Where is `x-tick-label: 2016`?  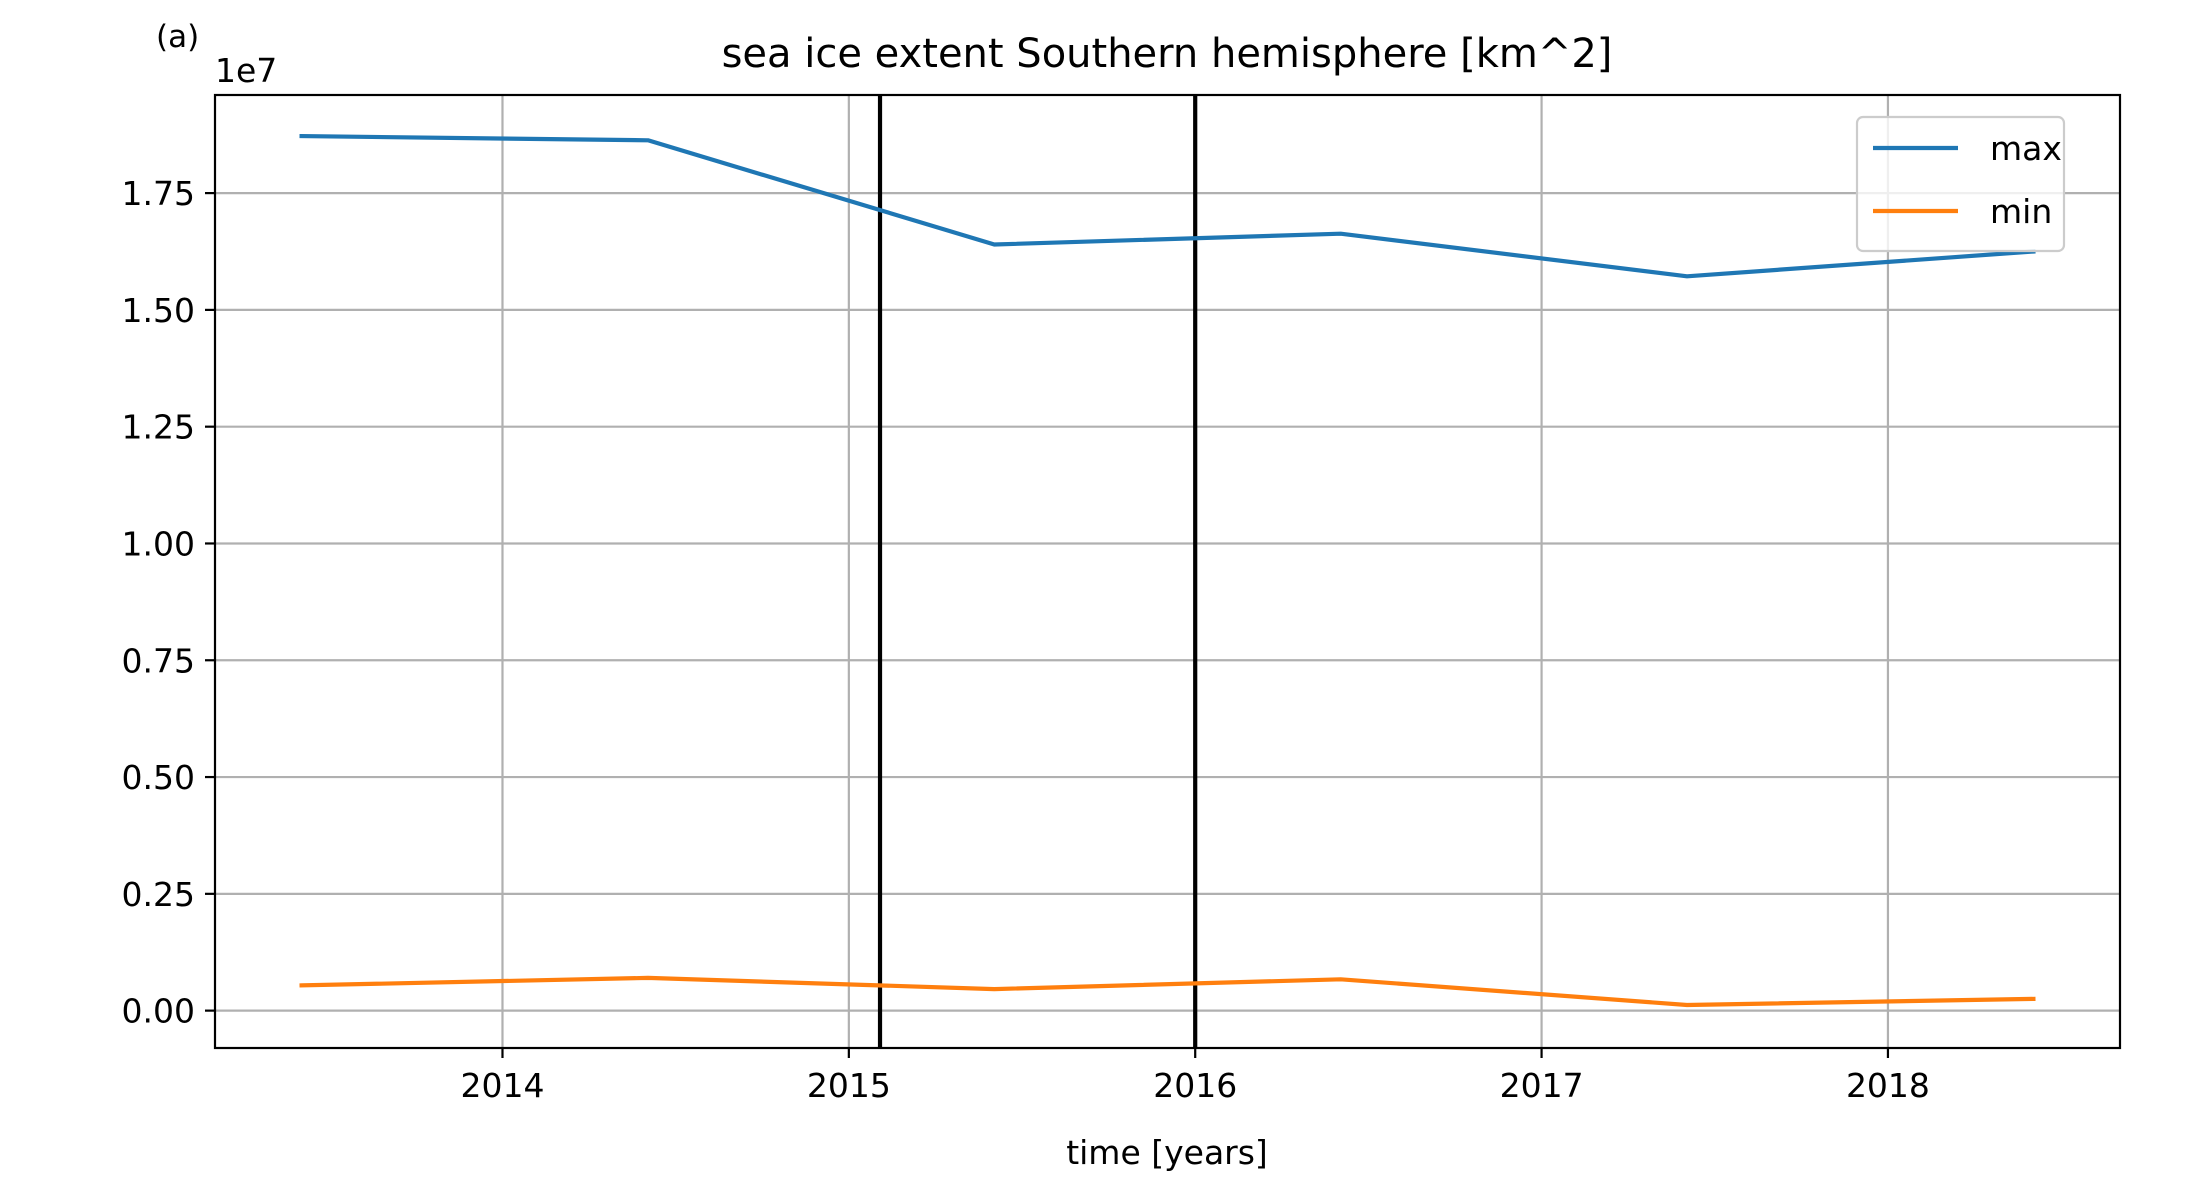
x-tick-label: 2016 is located at coordinates (1195, 1085).